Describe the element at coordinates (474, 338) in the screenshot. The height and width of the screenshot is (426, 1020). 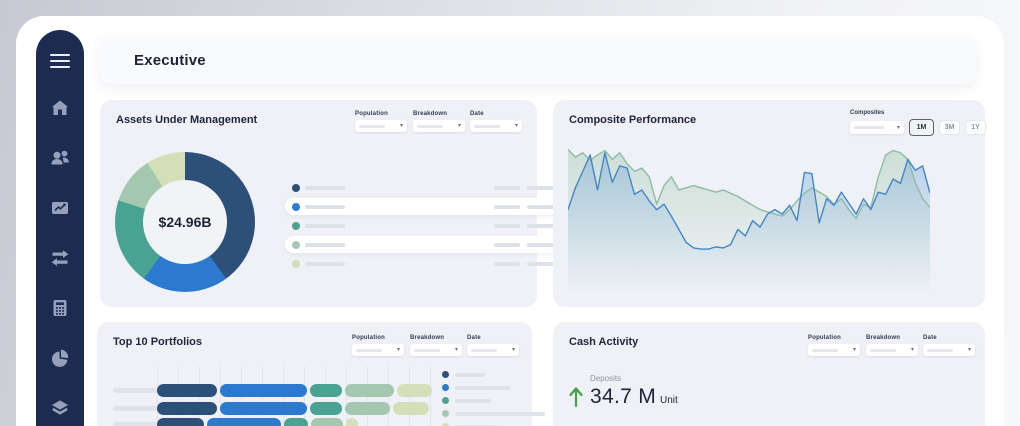
I see `filter-label: Date` at that location.